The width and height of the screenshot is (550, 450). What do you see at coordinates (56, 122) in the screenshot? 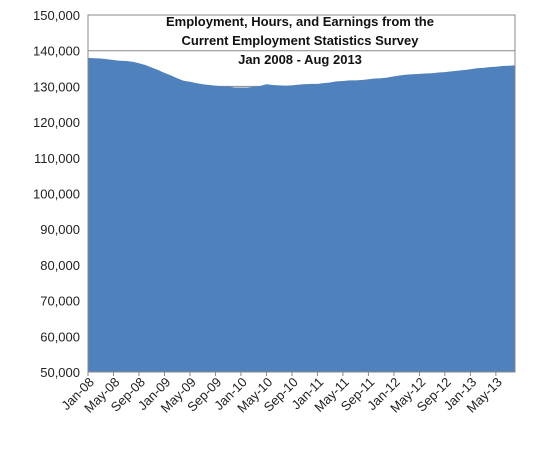
I see `y-tick-label: 120,000` at bounding box center [56, 122].